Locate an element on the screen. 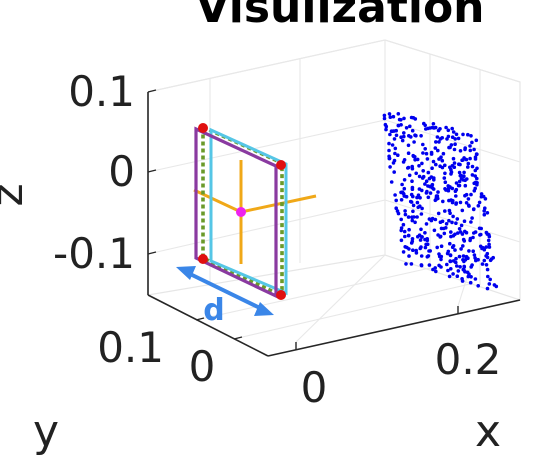 This screenshot has height=460, width=538. y-axis-label: y is located at coordinates (46, 431).